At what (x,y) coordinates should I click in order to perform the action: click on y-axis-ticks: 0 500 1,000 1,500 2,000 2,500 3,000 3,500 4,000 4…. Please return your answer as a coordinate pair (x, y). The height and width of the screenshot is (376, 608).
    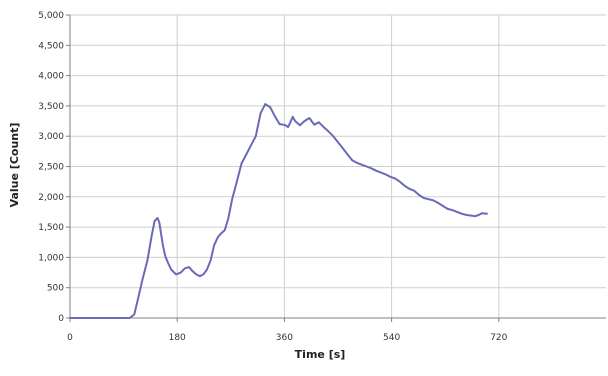
    Looking at the image, I should click on (54, 167).